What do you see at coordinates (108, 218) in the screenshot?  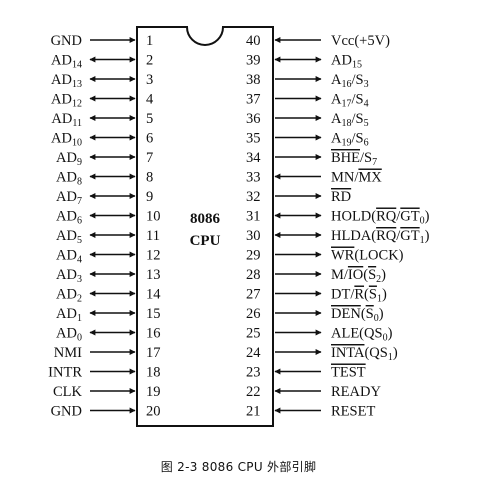 I see `pin-10-ad6: 10 AD6​` at bounding box center [108, 218].